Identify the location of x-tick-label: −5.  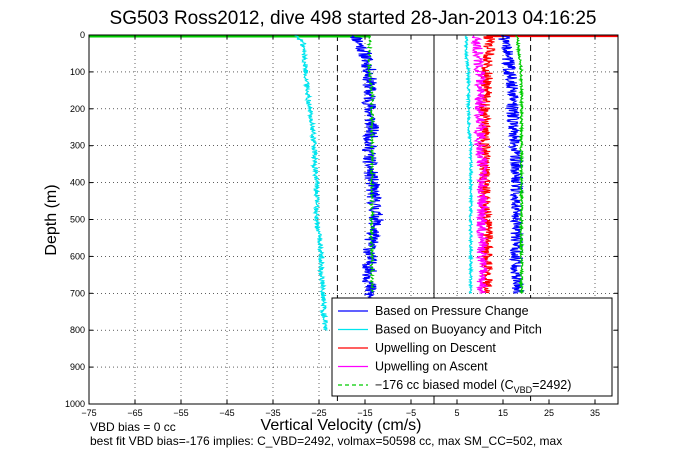
(411, 413).